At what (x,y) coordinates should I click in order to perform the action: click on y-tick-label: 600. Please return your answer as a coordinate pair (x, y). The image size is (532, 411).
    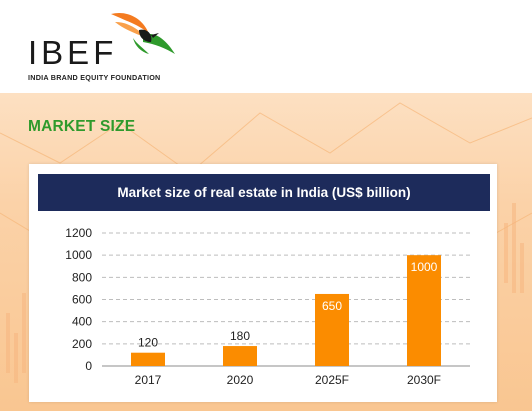
    Looking at the image, I should click on (82, 300).